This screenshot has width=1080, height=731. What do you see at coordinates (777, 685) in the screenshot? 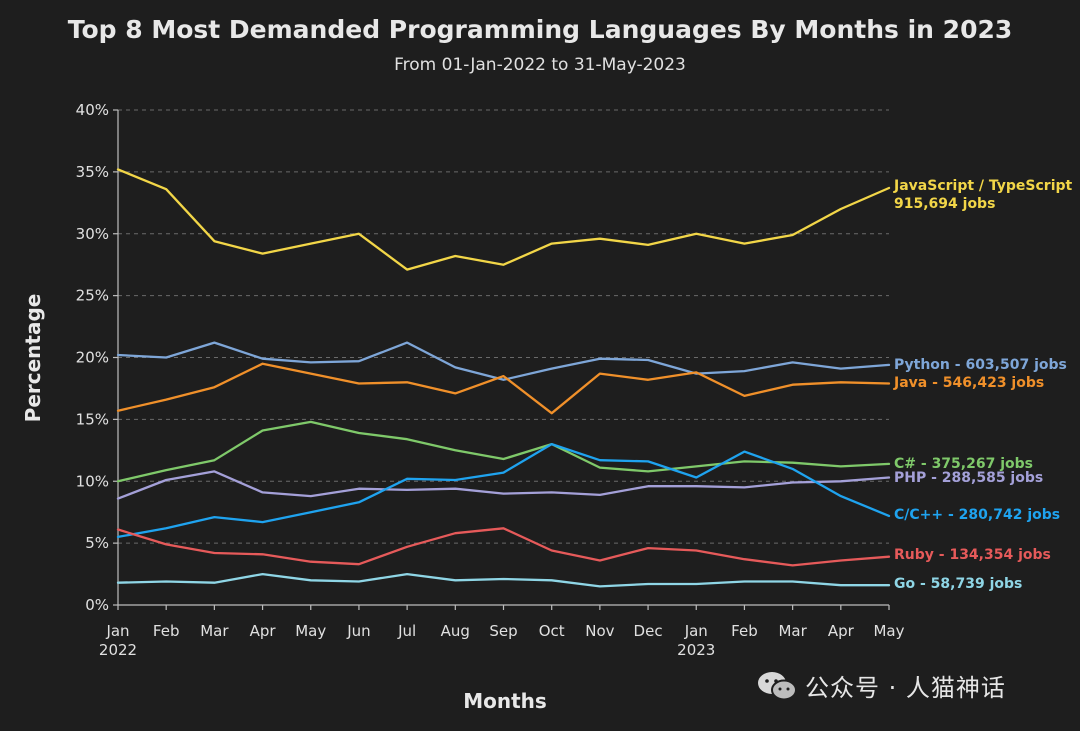
I see `wechat-icon` at bounding box center [777, 685].